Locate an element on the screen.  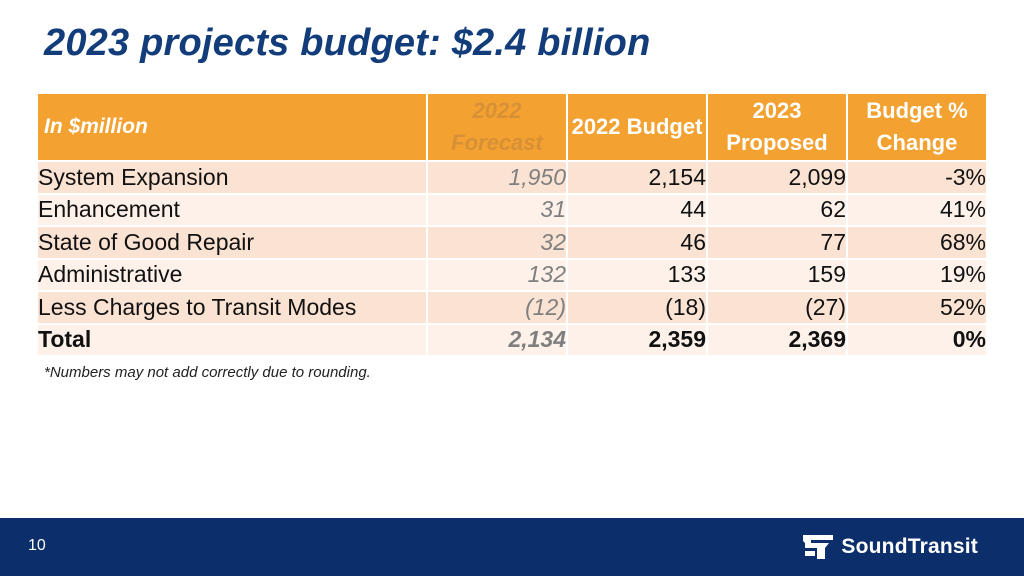
table-row: State of Good Repair 32 46 77 68% is located at coordinates (512, 241).